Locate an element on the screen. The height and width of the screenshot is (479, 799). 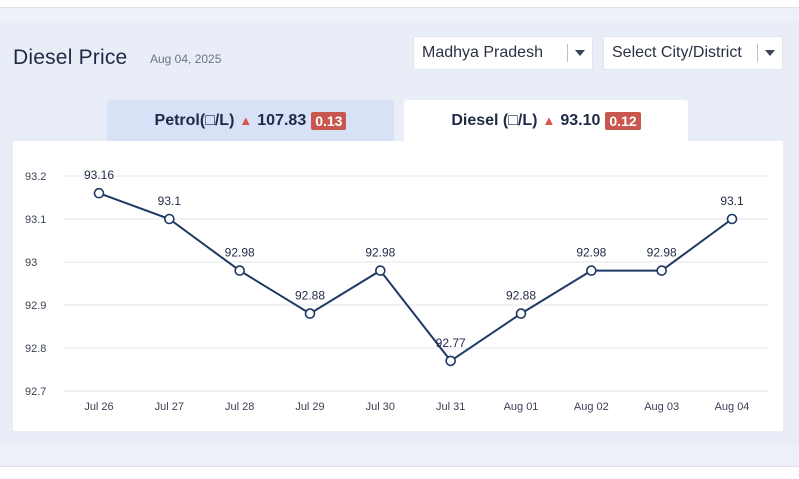
page-title: Diesel Price is located at coordinates (70, 57).